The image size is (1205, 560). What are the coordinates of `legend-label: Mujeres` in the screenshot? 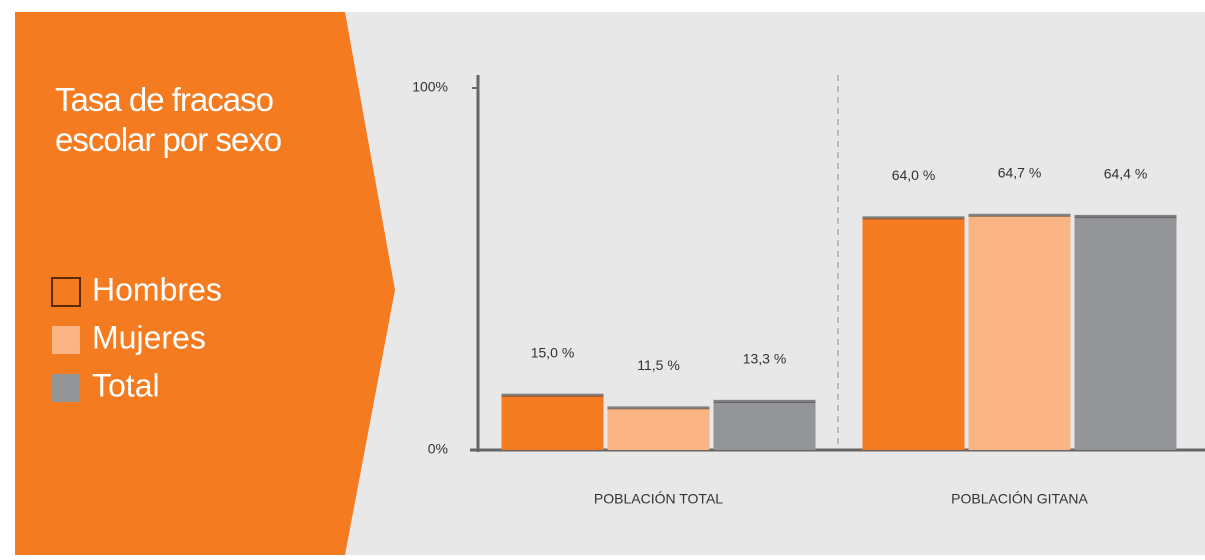 It's located at (149, 337).